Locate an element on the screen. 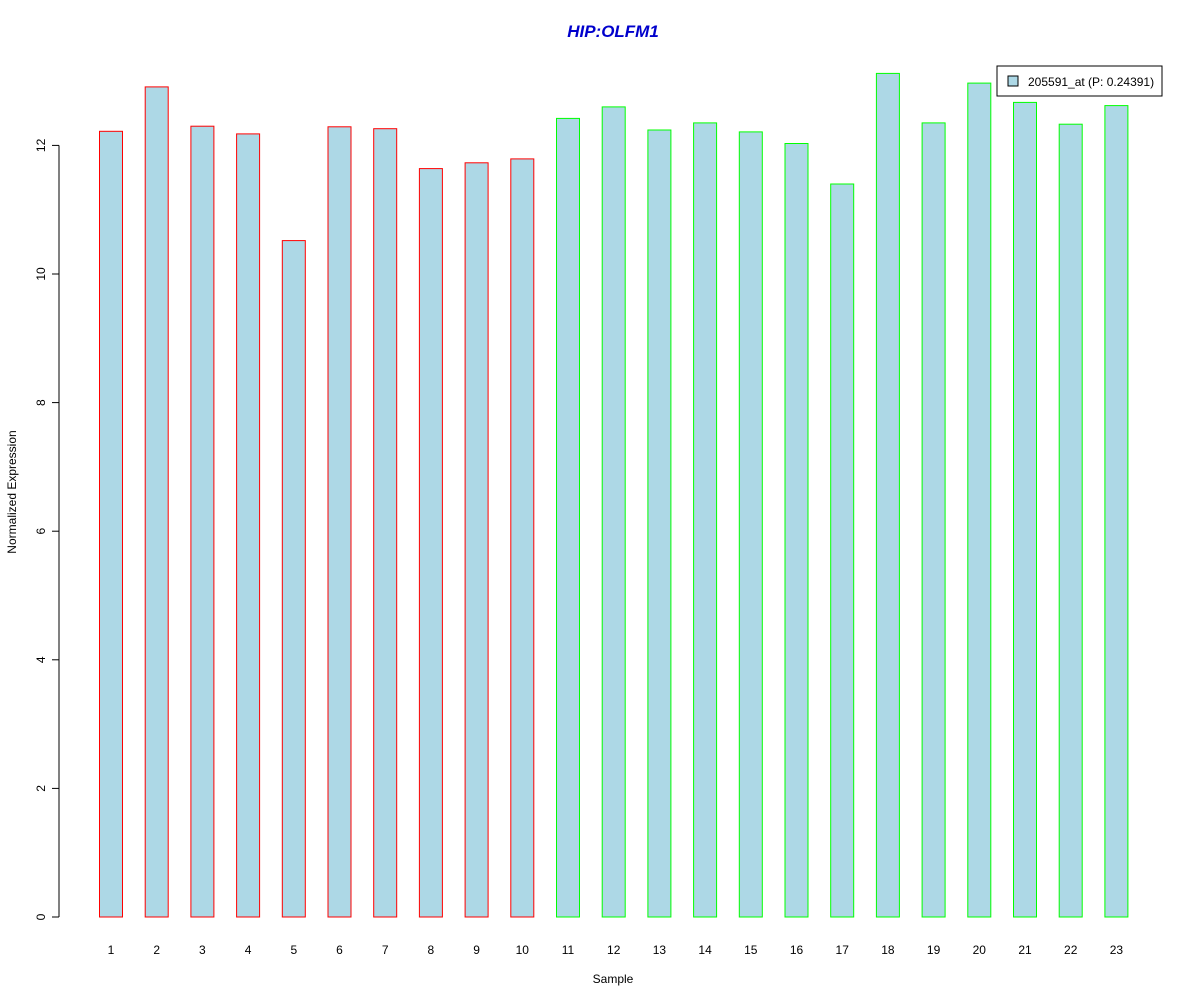  x-tick-label: 16 is located at coordinates (797, 950).